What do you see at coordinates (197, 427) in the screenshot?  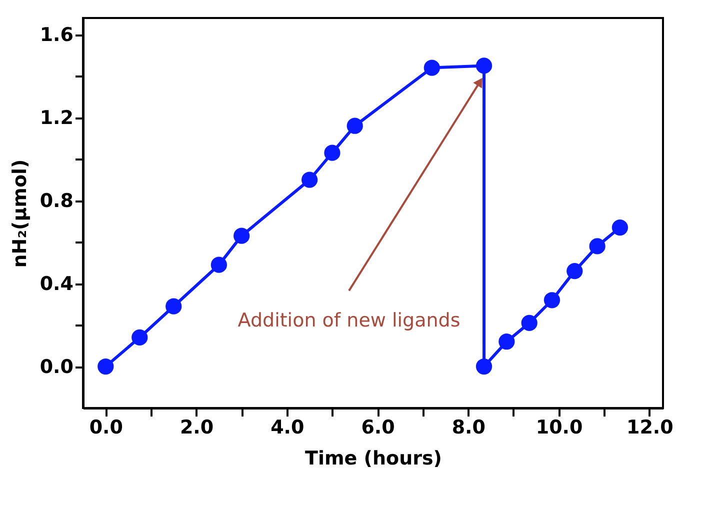 I see `x-tick-label: 2.0` at bounding box center [197, 427].